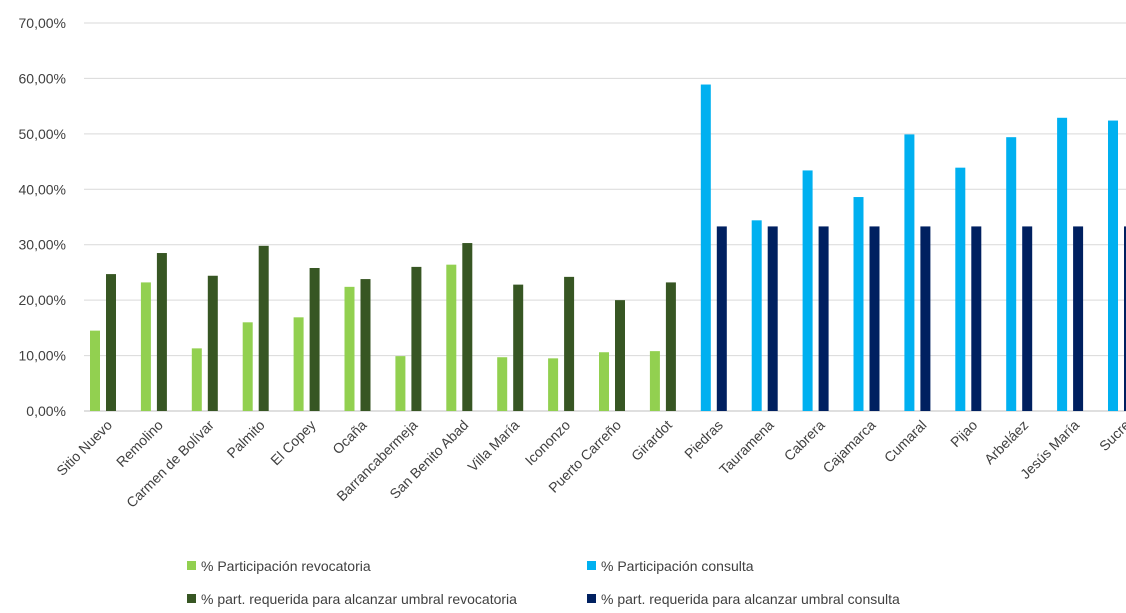 Image resolution: width=1126 pixels, height=613 pixels. I want to click on x-category-label: Ocaña, so click(349, 437).